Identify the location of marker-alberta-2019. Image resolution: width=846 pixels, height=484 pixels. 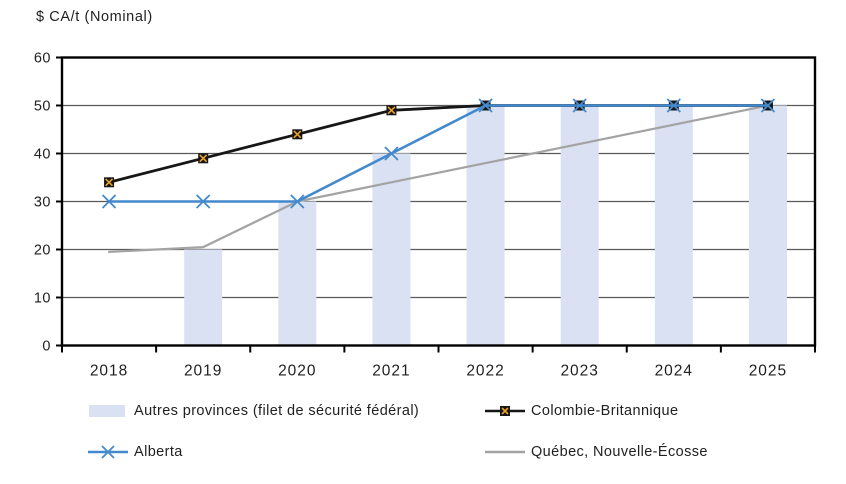
(203, 201).